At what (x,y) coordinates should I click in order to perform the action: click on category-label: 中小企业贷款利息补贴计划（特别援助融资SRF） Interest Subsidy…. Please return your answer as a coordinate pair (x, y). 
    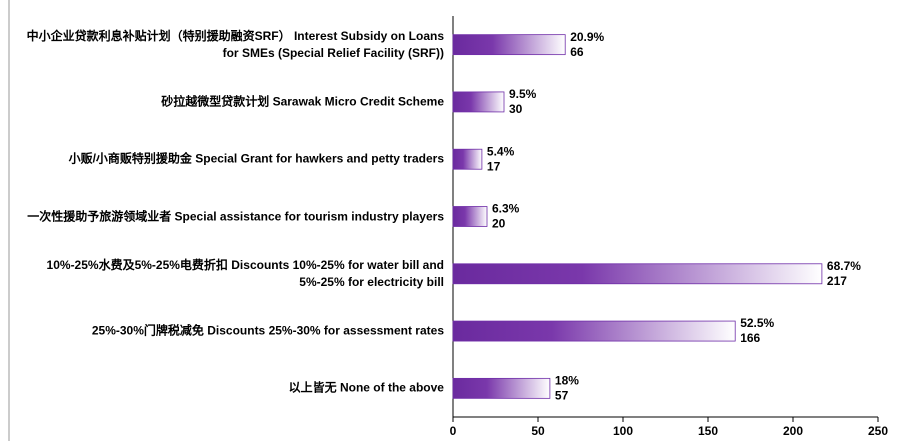
    Looking at the image, I should click on (235, 44).